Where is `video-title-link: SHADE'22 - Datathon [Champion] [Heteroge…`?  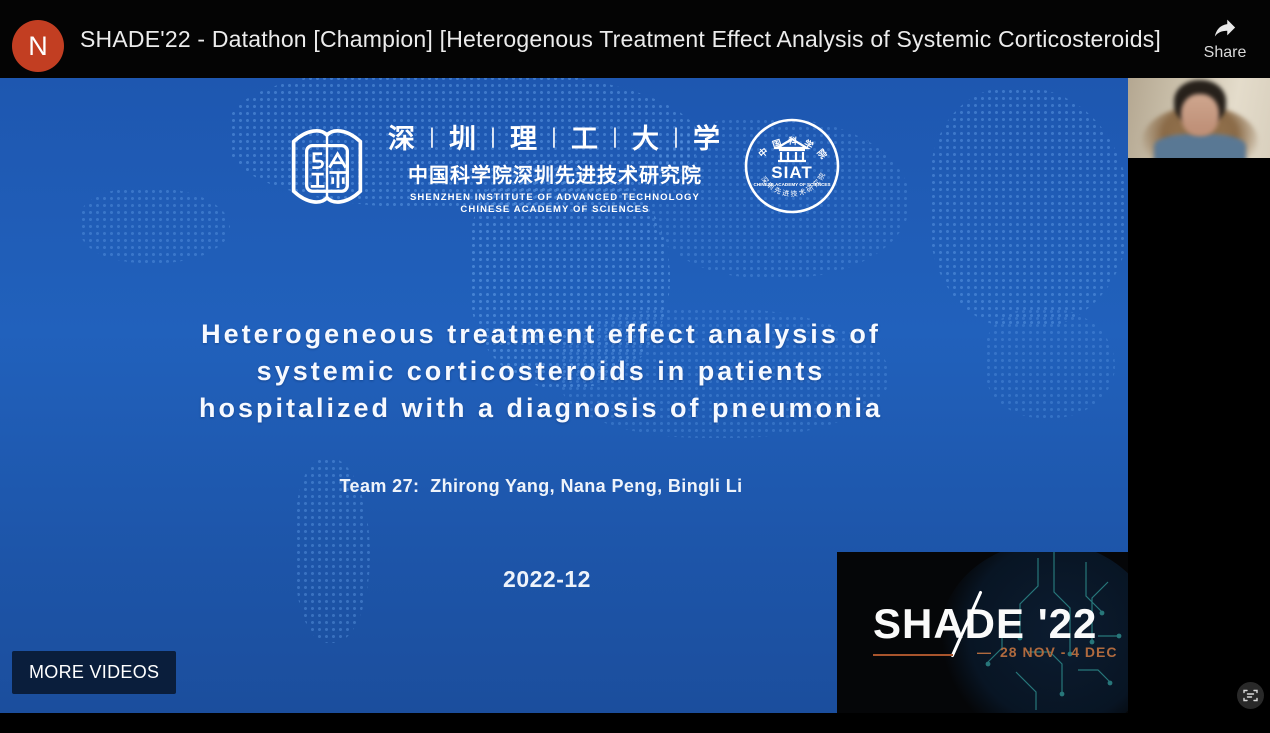
video-title-link: SHADE'22 - Datathon [Champion] [Heteroge… is located at coordinates (620, 38).